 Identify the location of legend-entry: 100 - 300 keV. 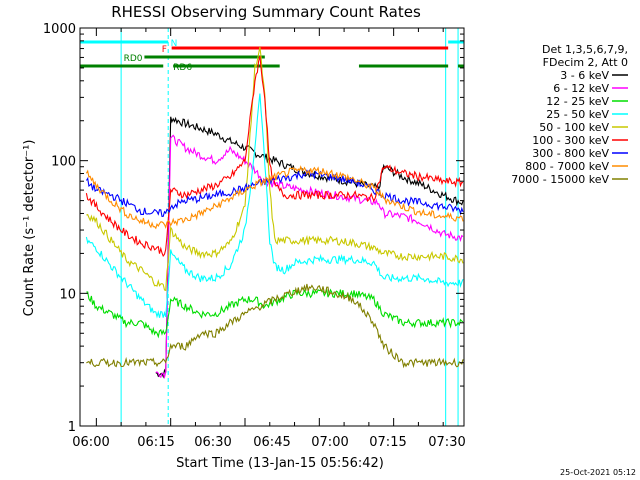
(580, 140).